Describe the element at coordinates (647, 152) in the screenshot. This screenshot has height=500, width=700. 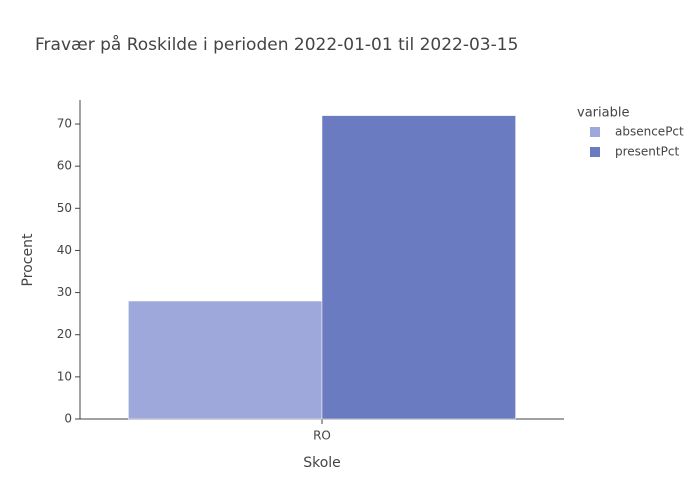
I see `legend-label: presentPct` at that location.